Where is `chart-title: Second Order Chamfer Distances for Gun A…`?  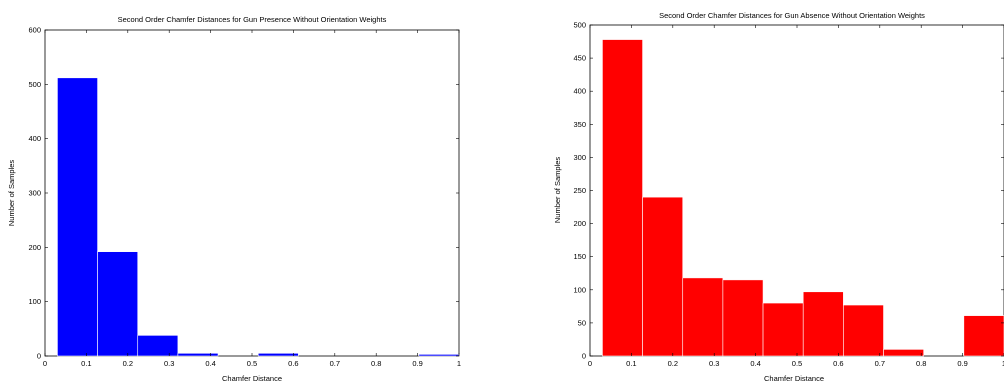
chart-title: Second Order Chamfer Distances for Gun A… is located at coordinates (792, 15).